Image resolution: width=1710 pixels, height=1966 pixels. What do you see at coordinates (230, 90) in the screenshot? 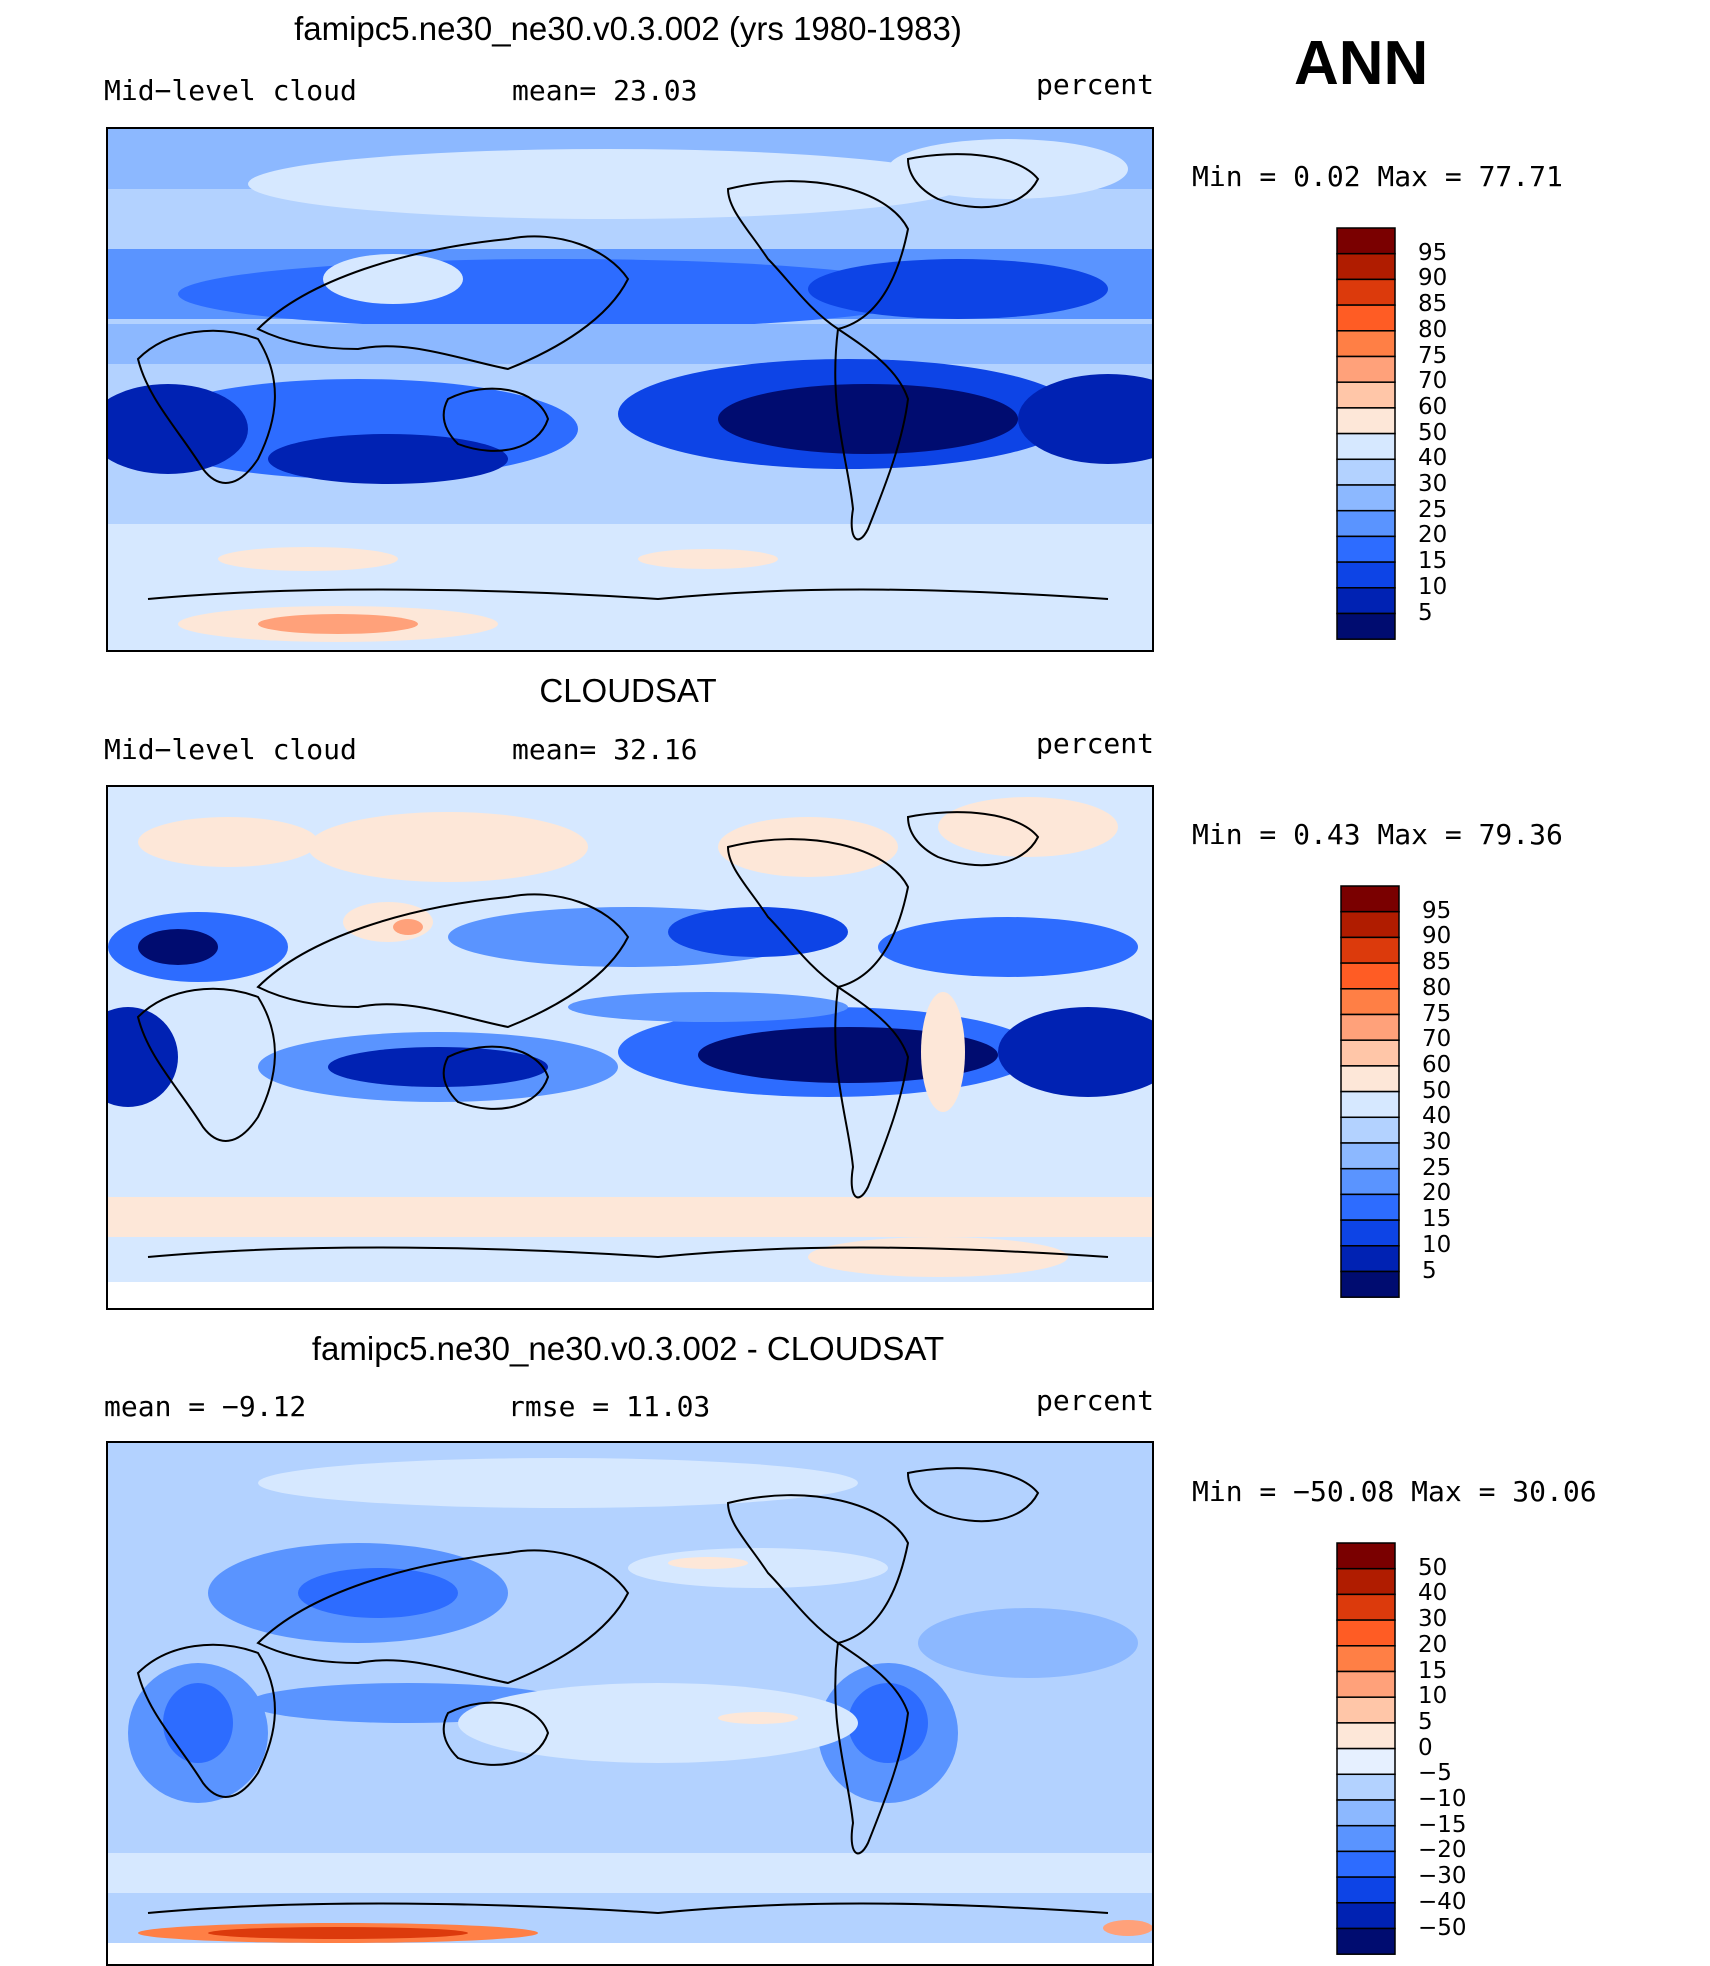
I see `panel-1-left-label: Mid−level cloud` at bounding box center [230, 90].